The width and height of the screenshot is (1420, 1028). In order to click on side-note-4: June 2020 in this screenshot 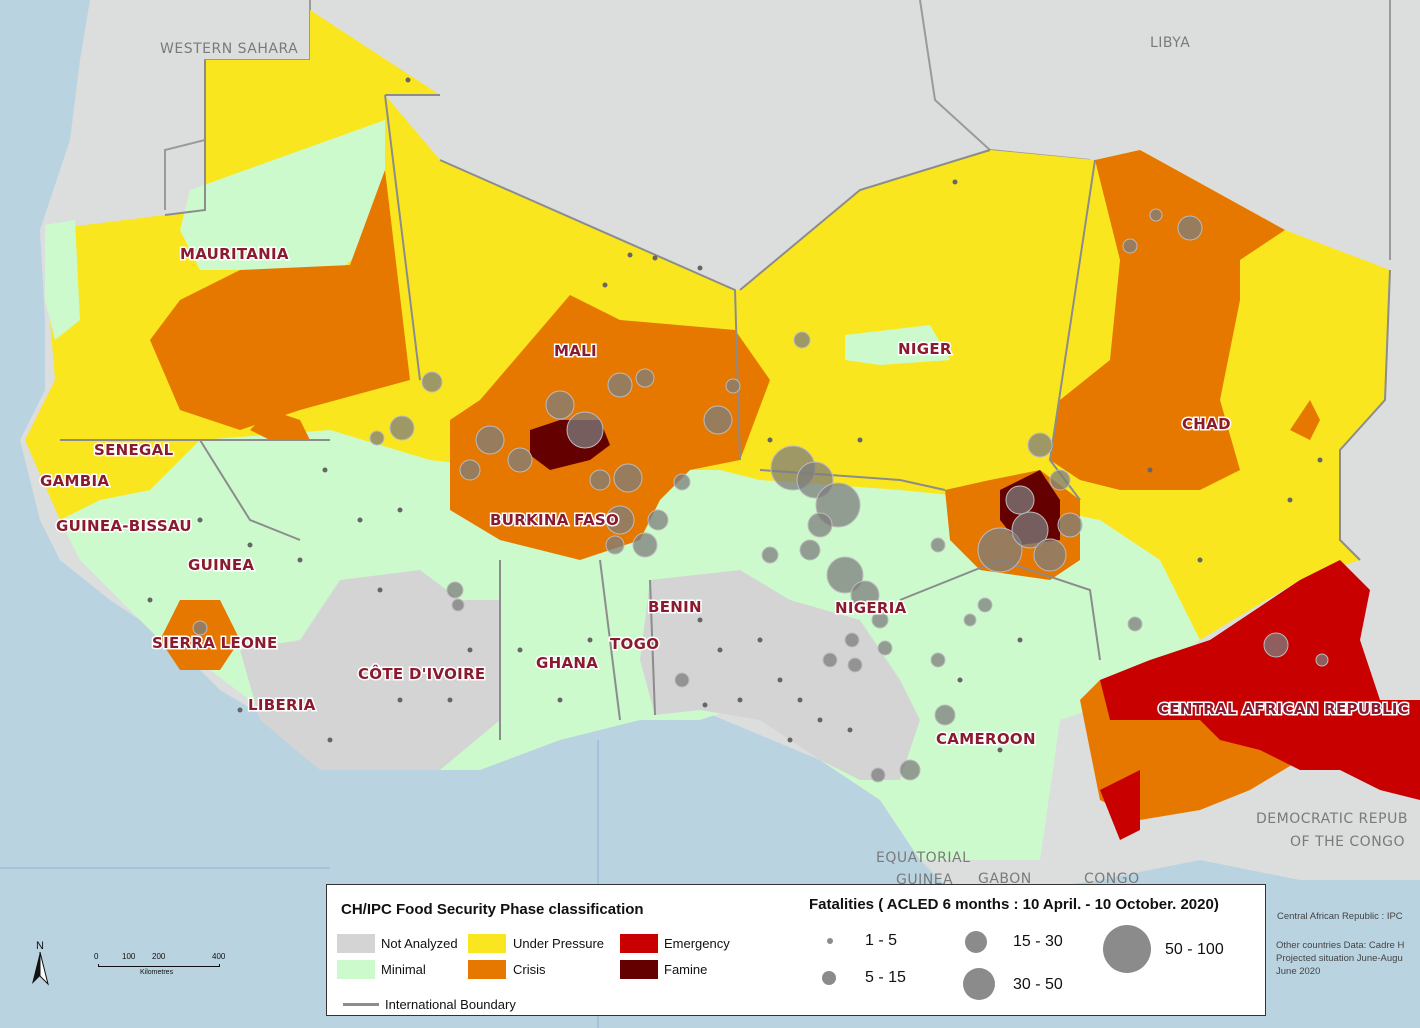, I will do `click(1298, 971)`.